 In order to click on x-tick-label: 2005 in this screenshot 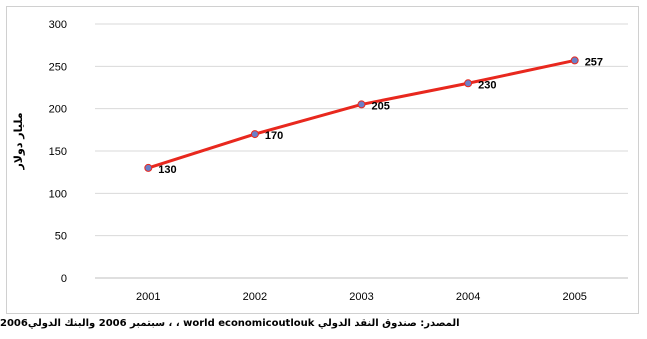, I will do `click(574, 297)`.